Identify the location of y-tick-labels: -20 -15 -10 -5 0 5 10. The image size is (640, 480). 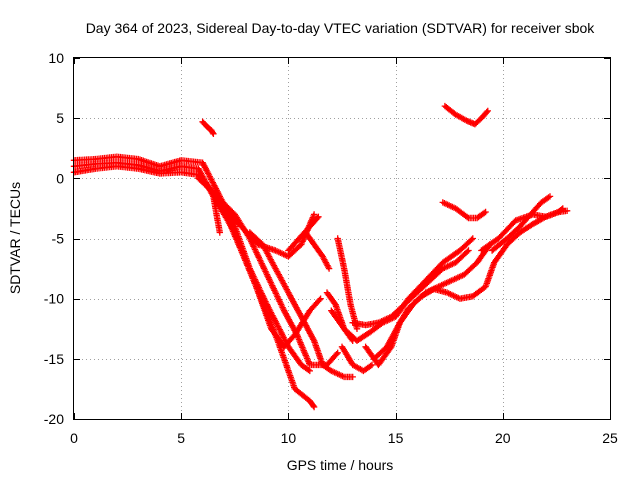
(54, 238).